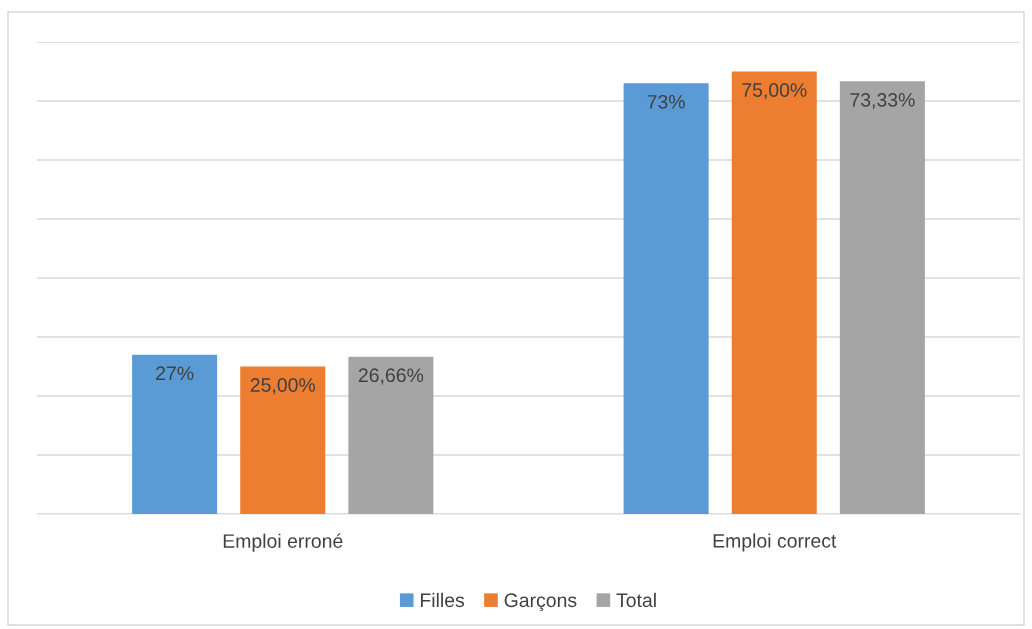  What do you see at coordinates (666, 101) in the screenshot?
I see `data-label: 73%` at bounding box center [666, 101].